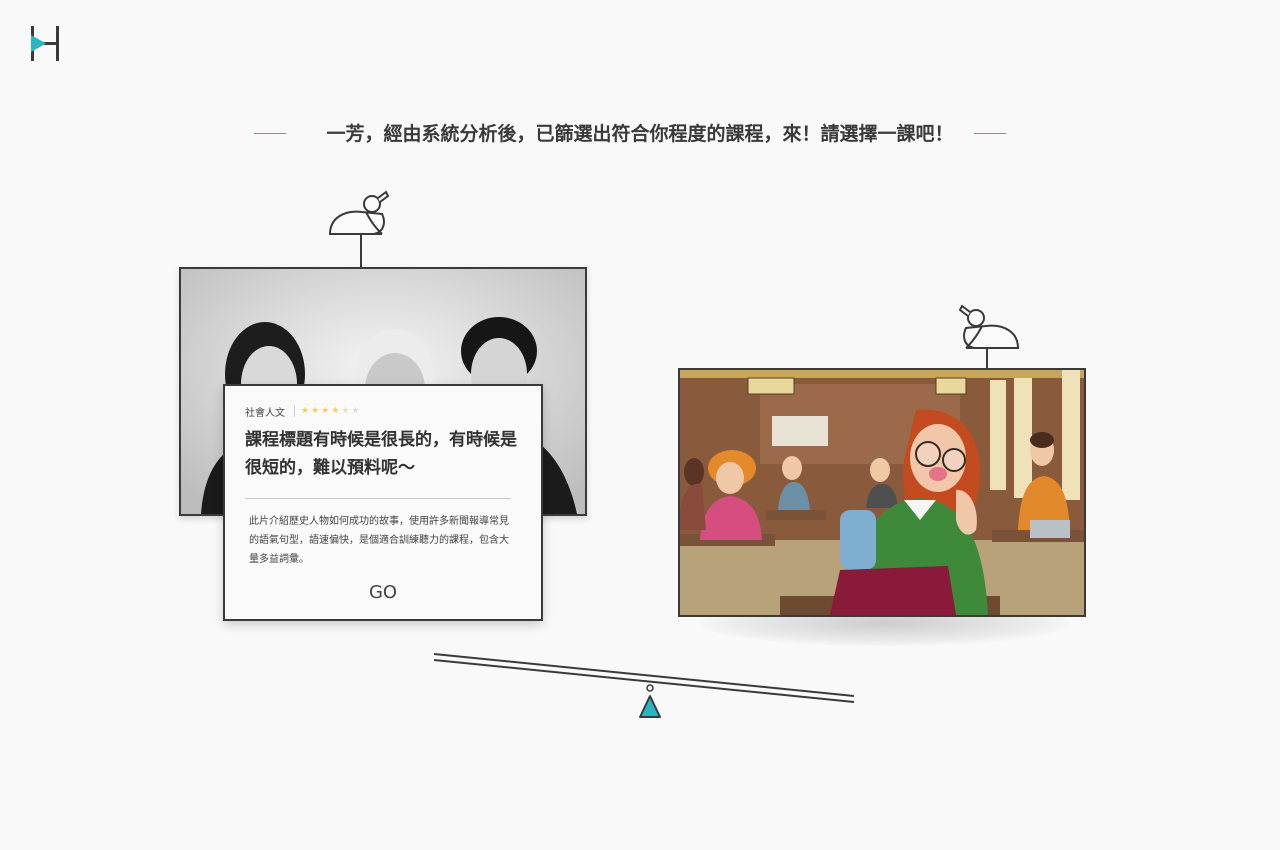 The height and width of the screenshot is (850, 1280). What do you see at coordinates (640, 134) in the screenshot?
I see `page-headline: 一芳，經由系統分析後，已篩選出符合你程度的課程，來！請選擇一課吧！` at bounding box center [640, 134].